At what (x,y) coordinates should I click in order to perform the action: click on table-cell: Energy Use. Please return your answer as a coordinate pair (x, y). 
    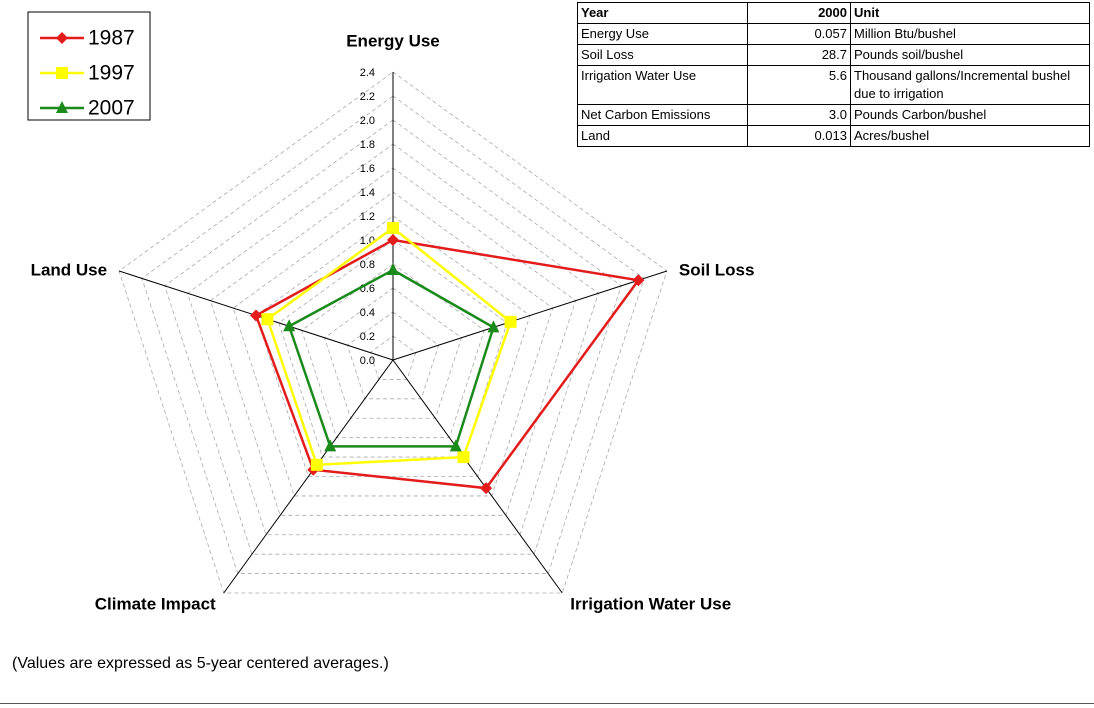
    Looking at the image, I should click on (662, 34).